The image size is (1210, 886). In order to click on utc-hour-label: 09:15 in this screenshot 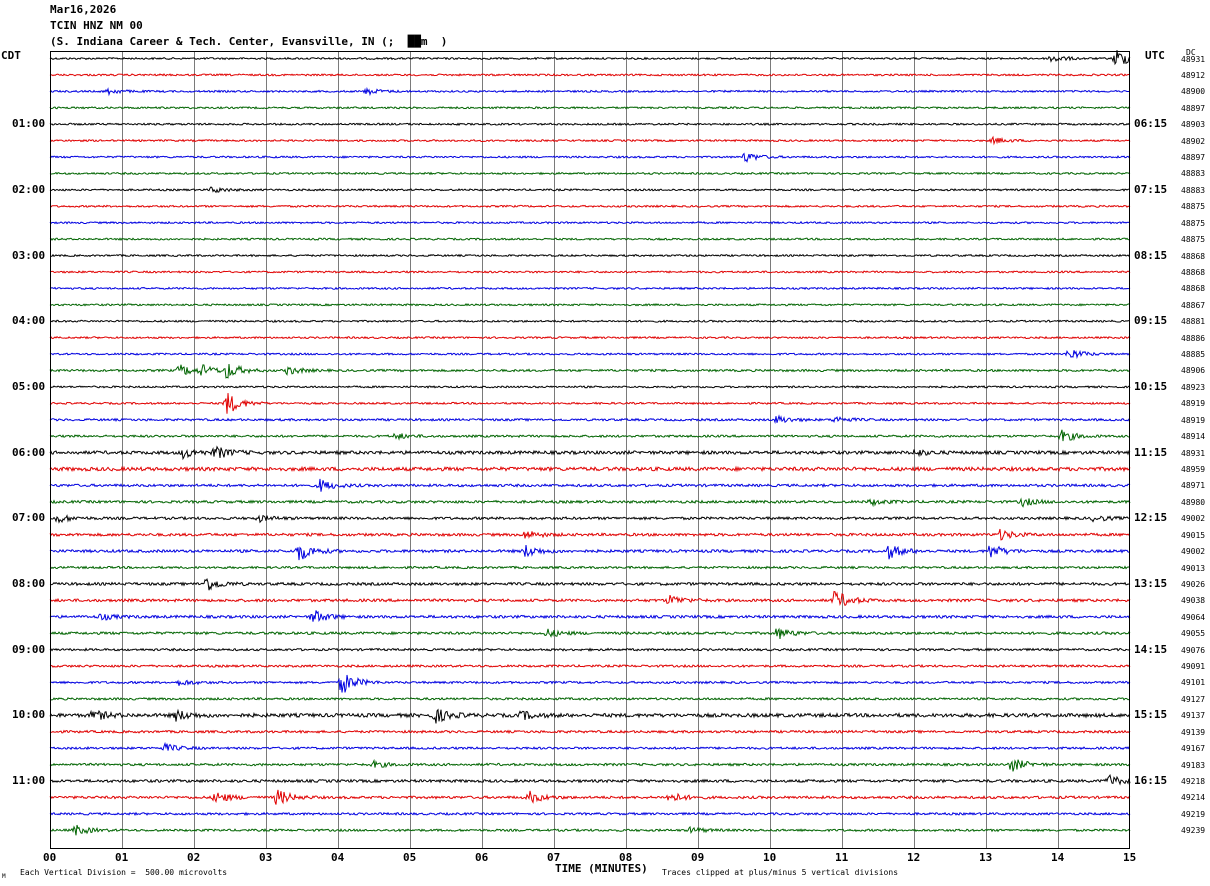, I will do `click(1151, 321)`.